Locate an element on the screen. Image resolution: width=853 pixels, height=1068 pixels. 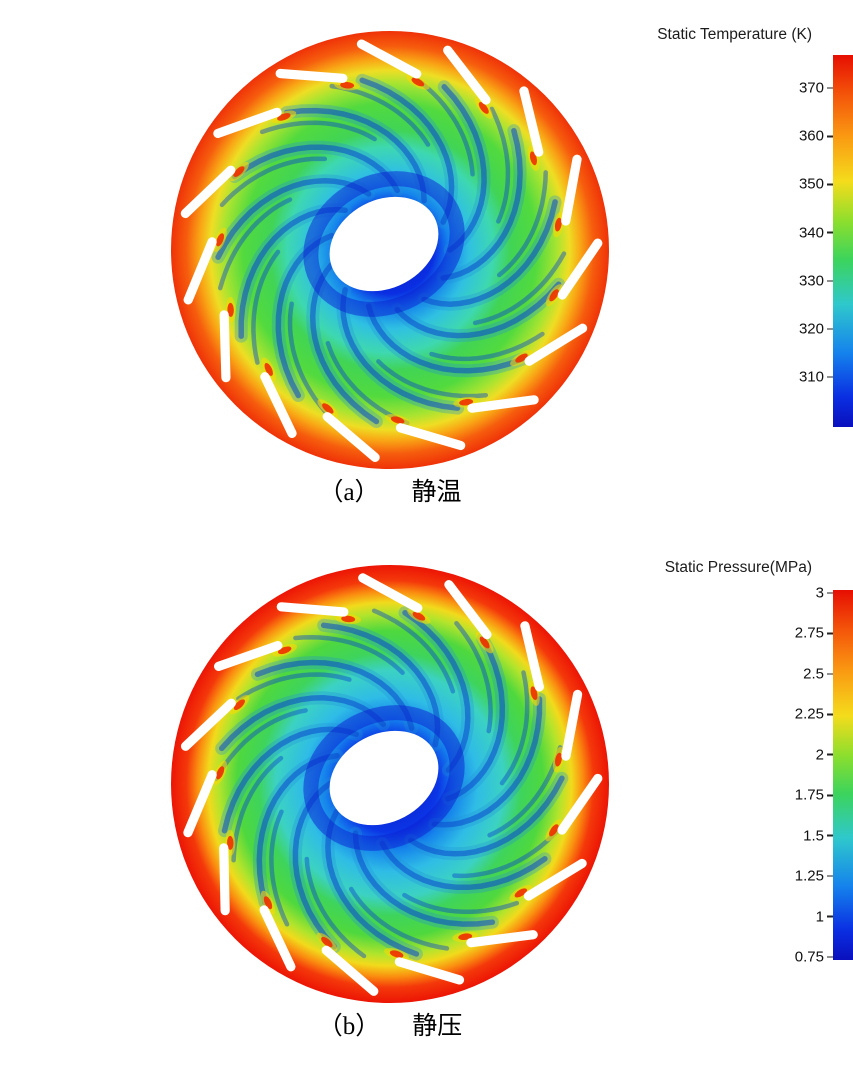
colorbar-tick: 370 is located at coordinates (816, 88).